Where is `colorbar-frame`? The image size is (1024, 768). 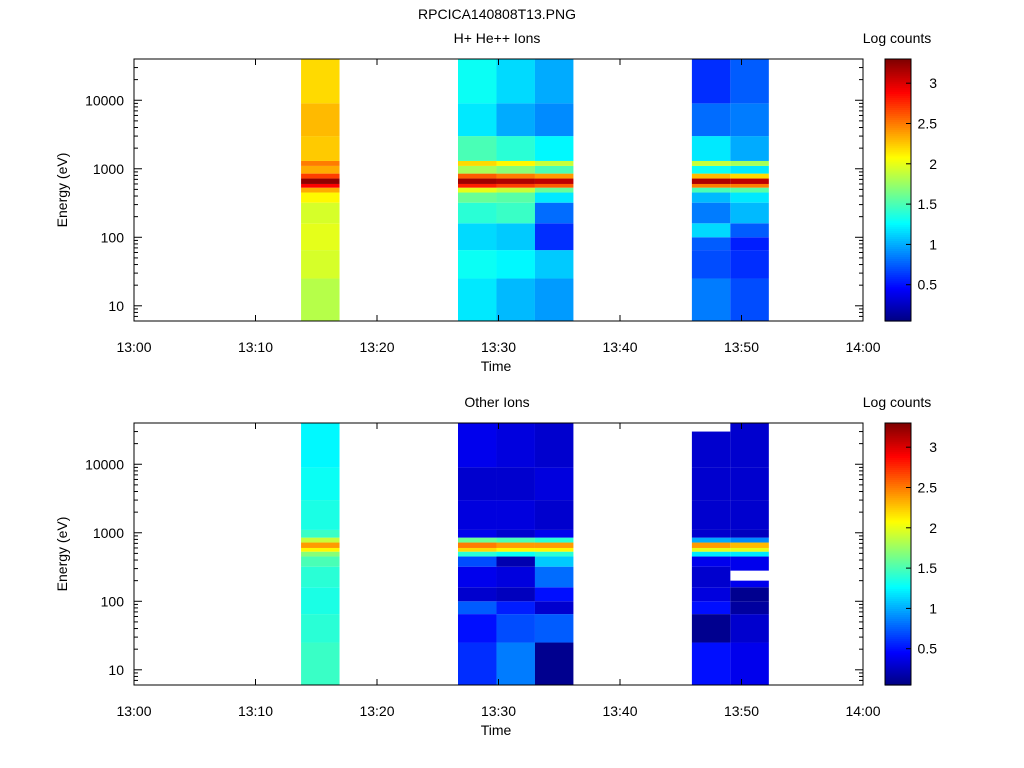 colorbar-frame is located at coordinates (898, 554).